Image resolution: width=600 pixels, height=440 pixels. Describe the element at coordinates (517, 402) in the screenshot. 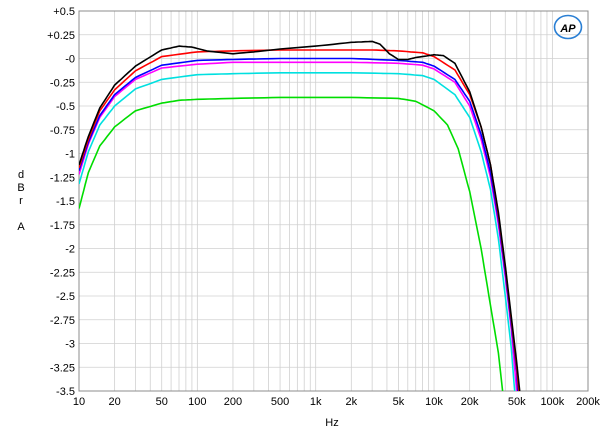

I see `x-tick-label: 50k` at that location.